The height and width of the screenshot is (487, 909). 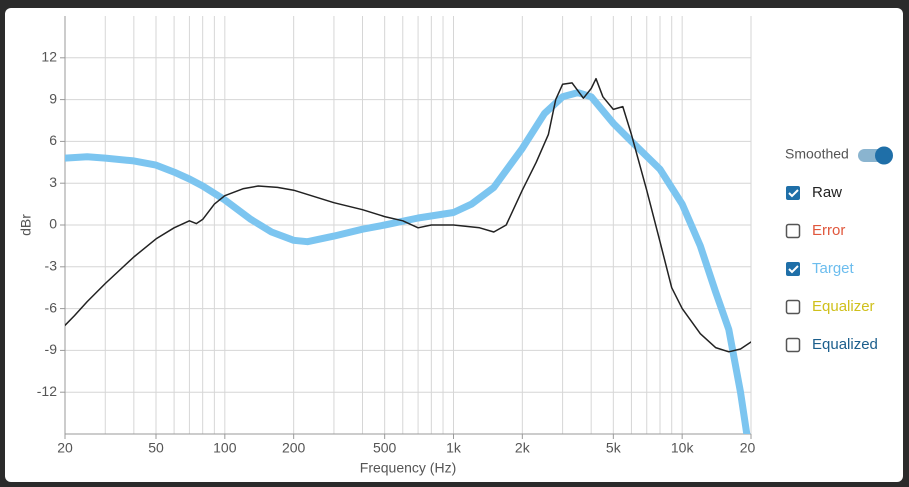 What do you see at coordinates (833, 268) in the screenshot?
I see `checkbox-label: Target` at bounding box center [833, 268].